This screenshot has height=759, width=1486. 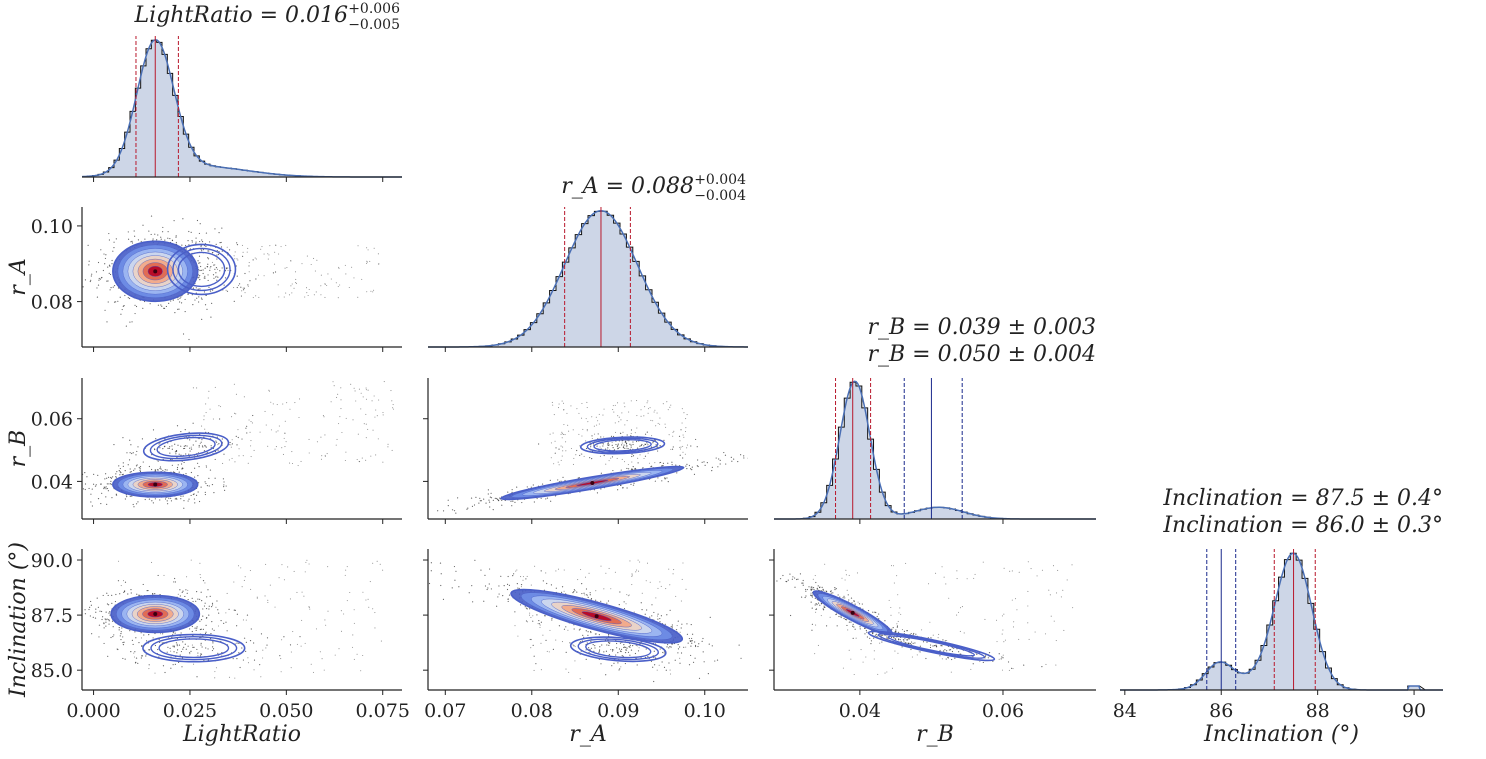 What do you see at coordinates (622, 445) in the screenshot?
I see `density-contour` at bounding box center [622, 445].